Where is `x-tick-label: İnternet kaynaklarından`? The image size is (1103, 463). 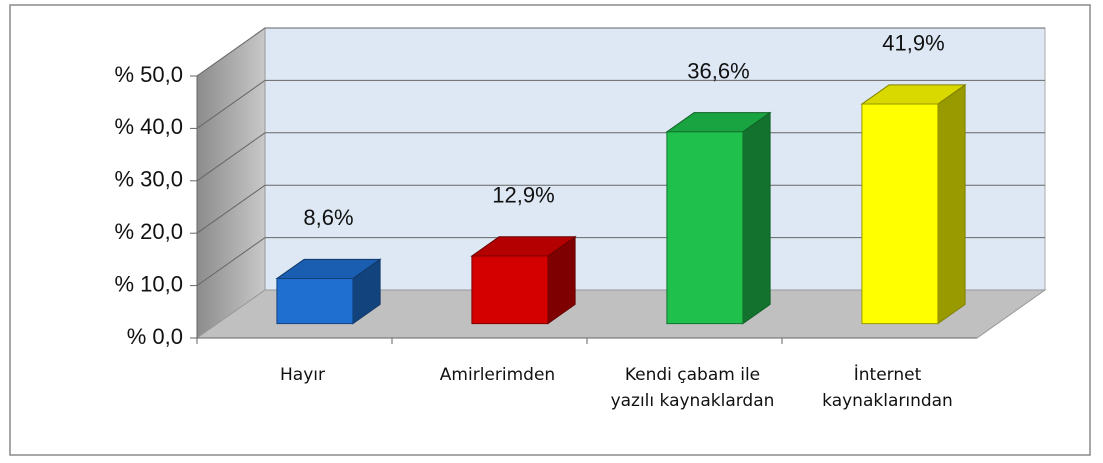 x-tick-label: İnternet kaynaklarından is located at coordinates (887, 388).